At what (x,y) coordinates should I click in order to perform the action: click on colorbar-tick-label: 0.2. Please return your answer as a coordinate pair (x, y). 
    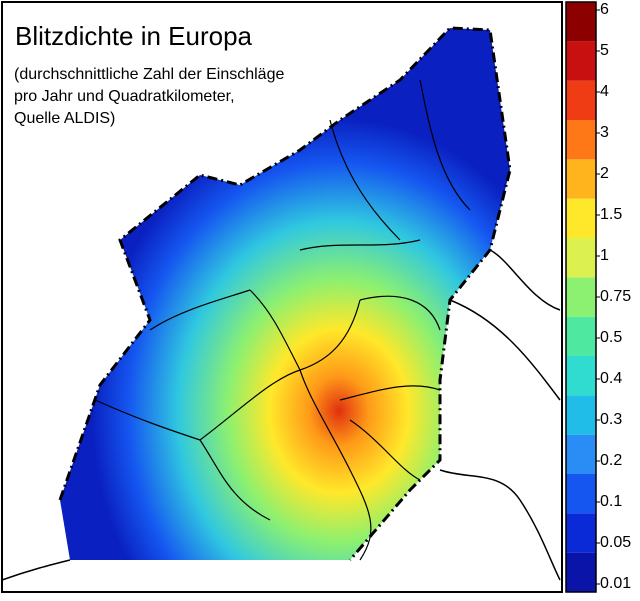
    Looking at the image, I should click on (611, 460).